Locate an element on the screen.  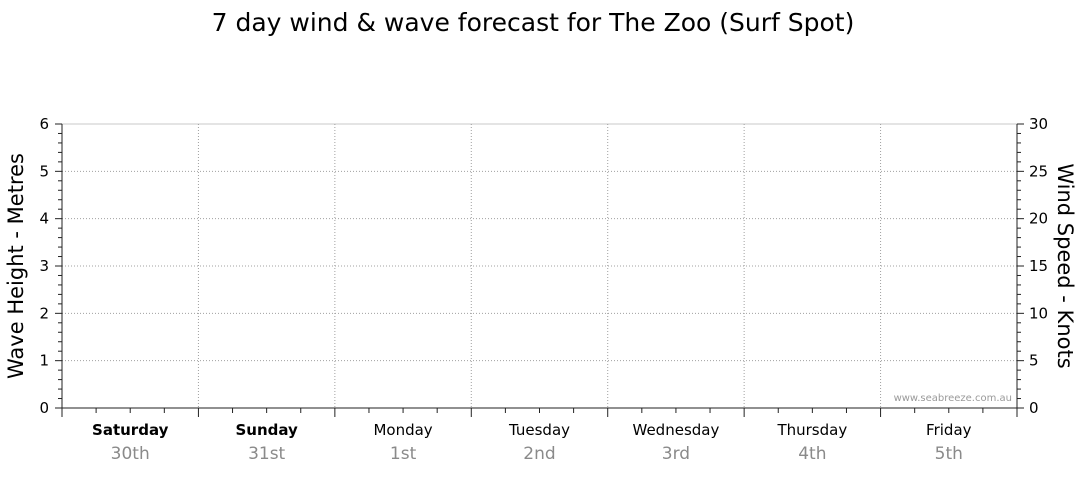
day-name-label: Sunday is located at coordinates (266, 430).